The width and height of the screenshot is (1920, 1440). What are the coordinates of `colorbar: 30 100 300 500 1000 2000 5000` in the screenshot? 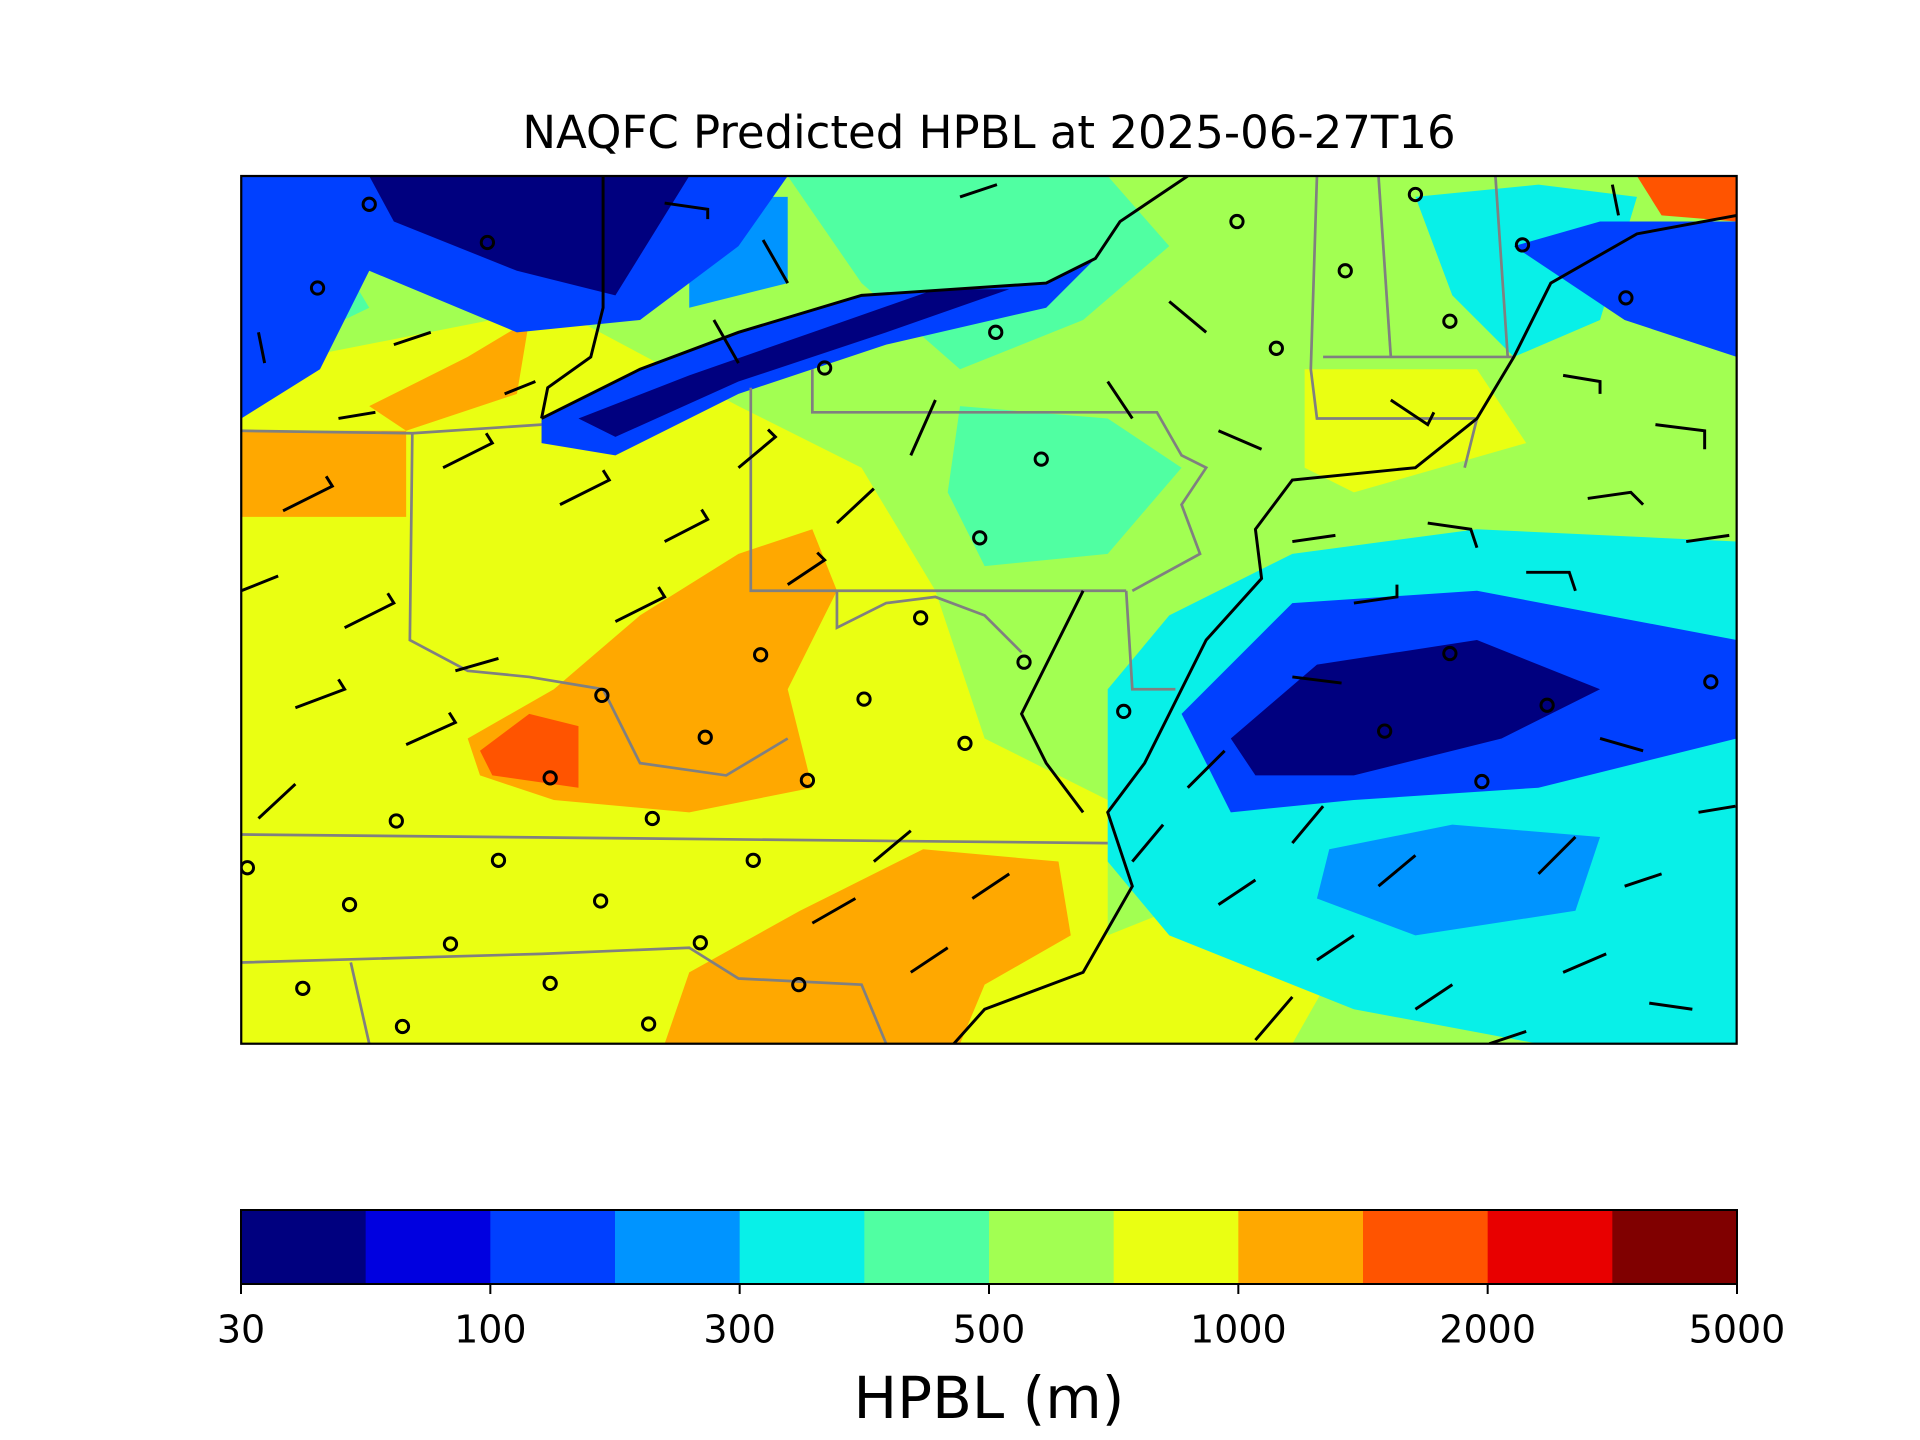 It's located at (1001, 1280).